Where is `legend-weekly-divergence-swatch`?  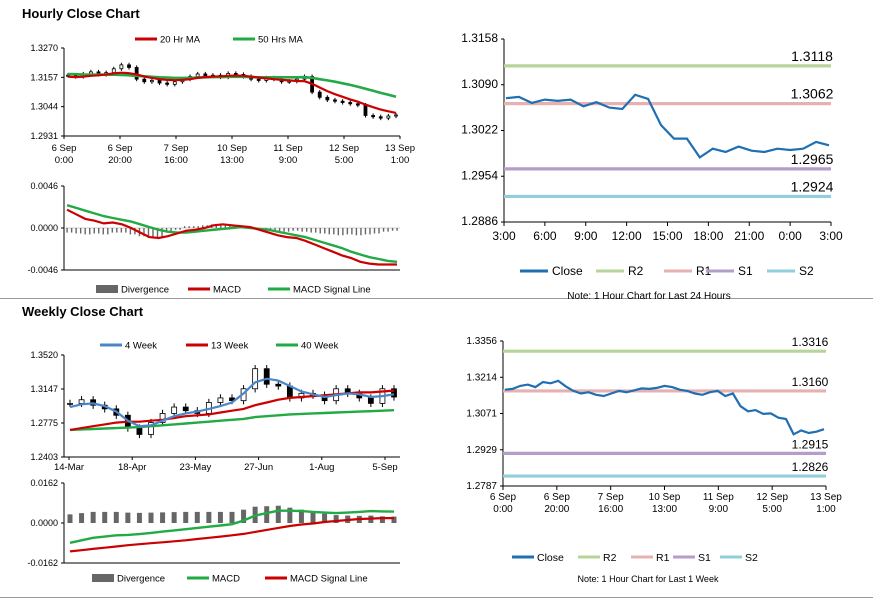
legend-weekly-divergence-swatch is located at coordinates (103, 578).